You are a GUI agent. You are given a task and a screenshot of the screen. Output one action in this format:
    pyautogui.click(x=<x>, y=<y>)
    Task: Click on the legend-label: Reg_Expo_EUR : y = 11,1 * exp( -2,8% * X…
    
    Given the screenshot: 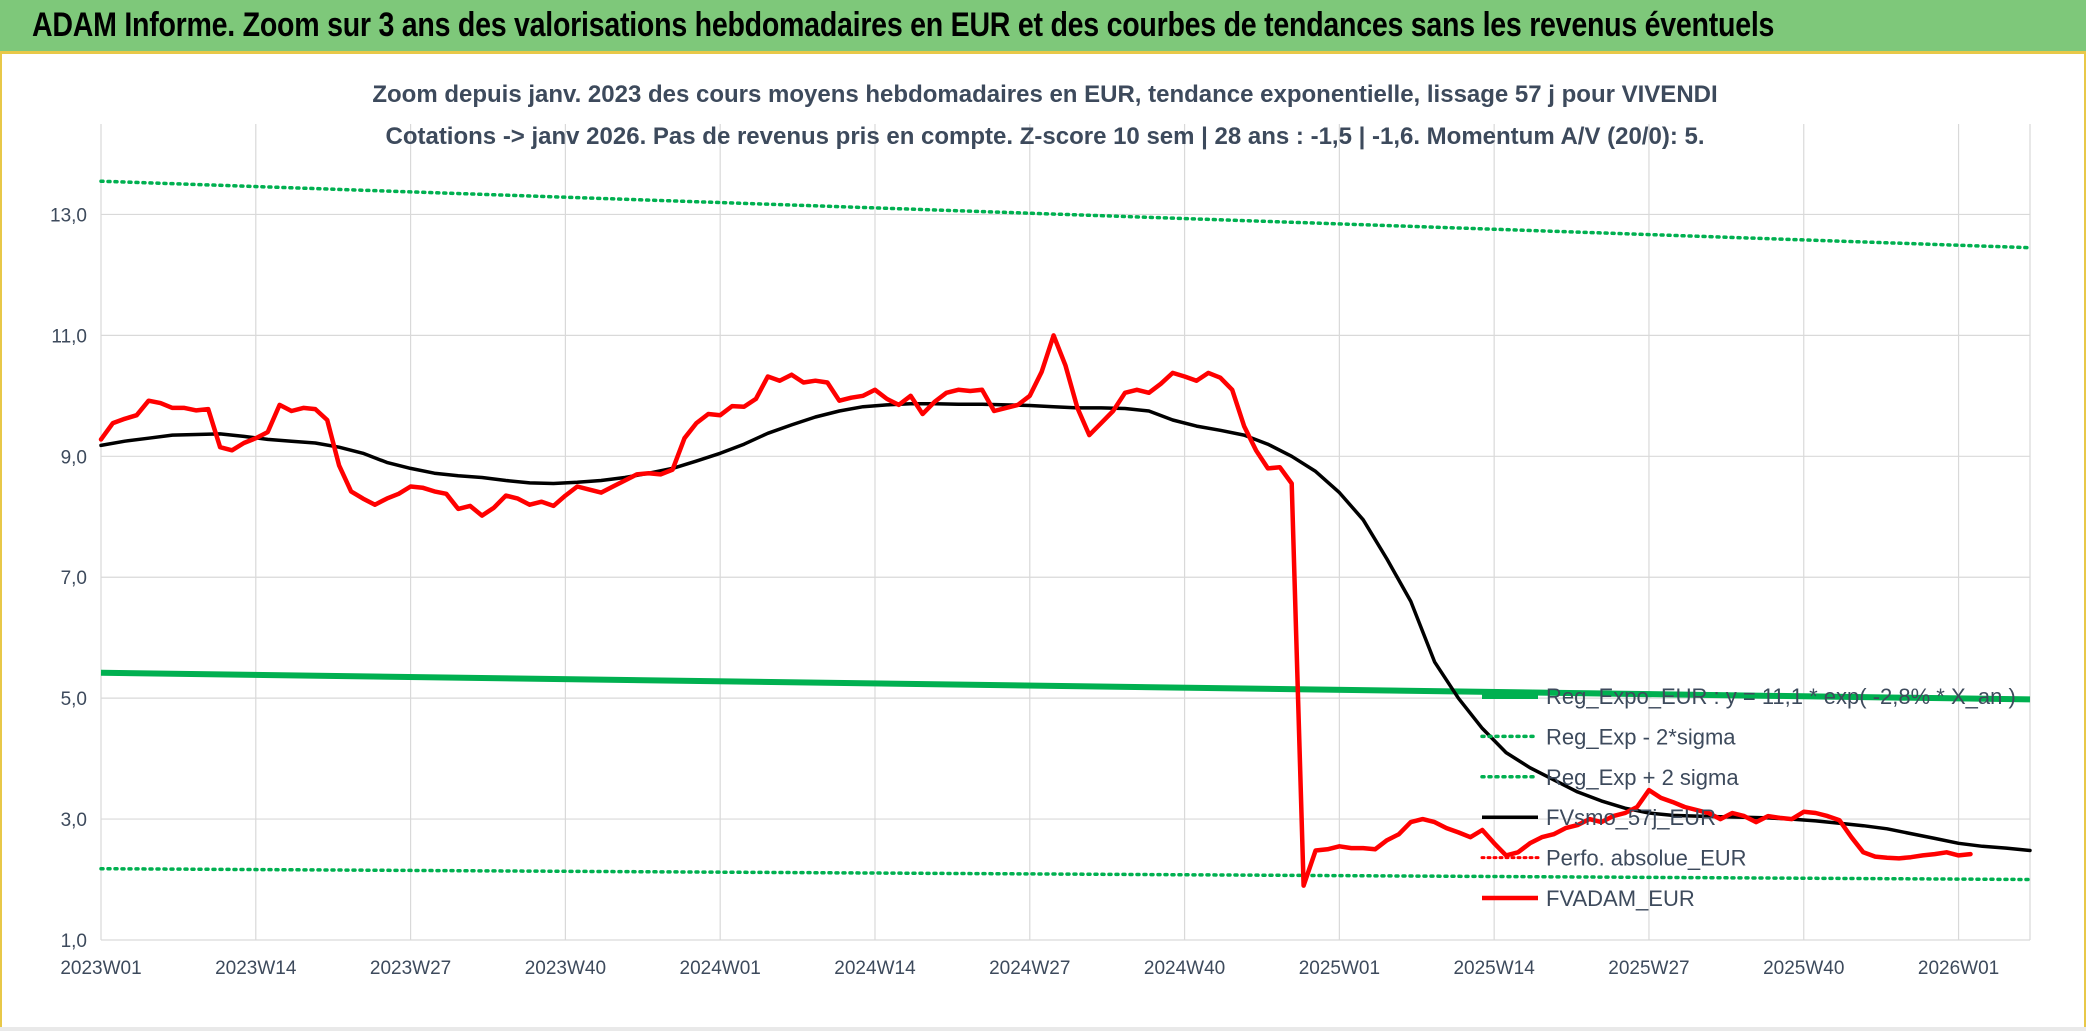 What is the action you would take?
    pyautogui.click(x=1781, y=696)
    